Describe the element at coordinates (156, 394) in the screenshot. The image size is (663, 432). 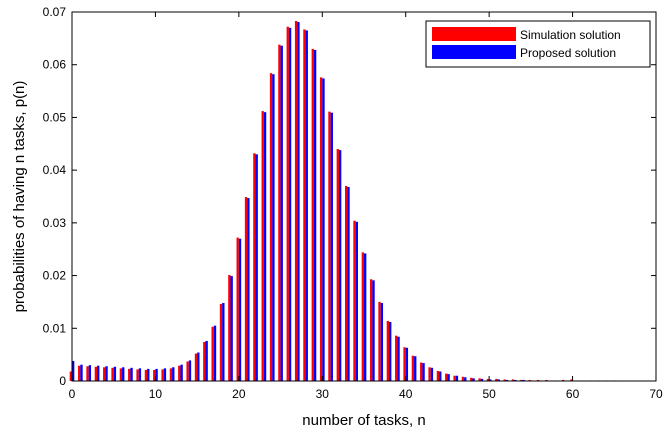
I see `x-tick-label: 10` at that location.